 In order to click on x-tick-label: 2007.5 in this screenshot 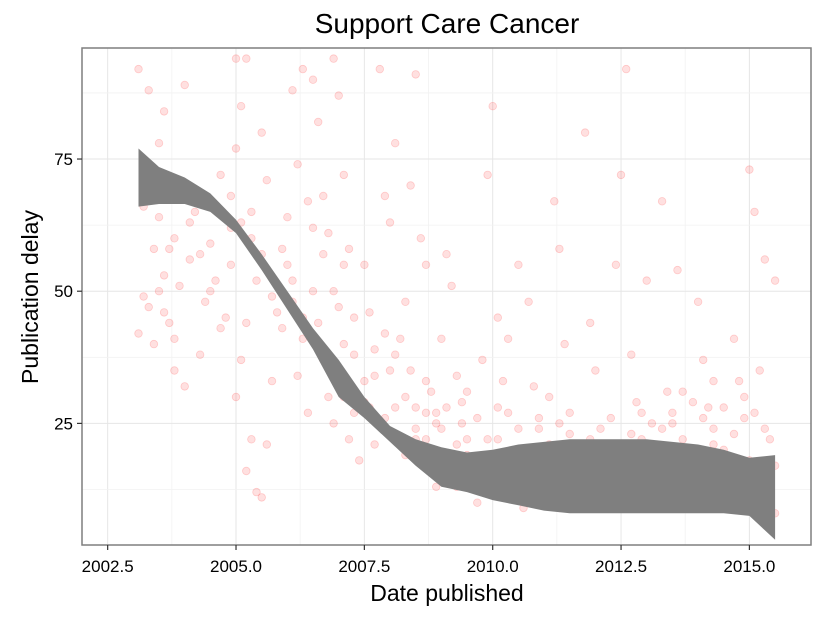, I will do `click(364, 566)`.